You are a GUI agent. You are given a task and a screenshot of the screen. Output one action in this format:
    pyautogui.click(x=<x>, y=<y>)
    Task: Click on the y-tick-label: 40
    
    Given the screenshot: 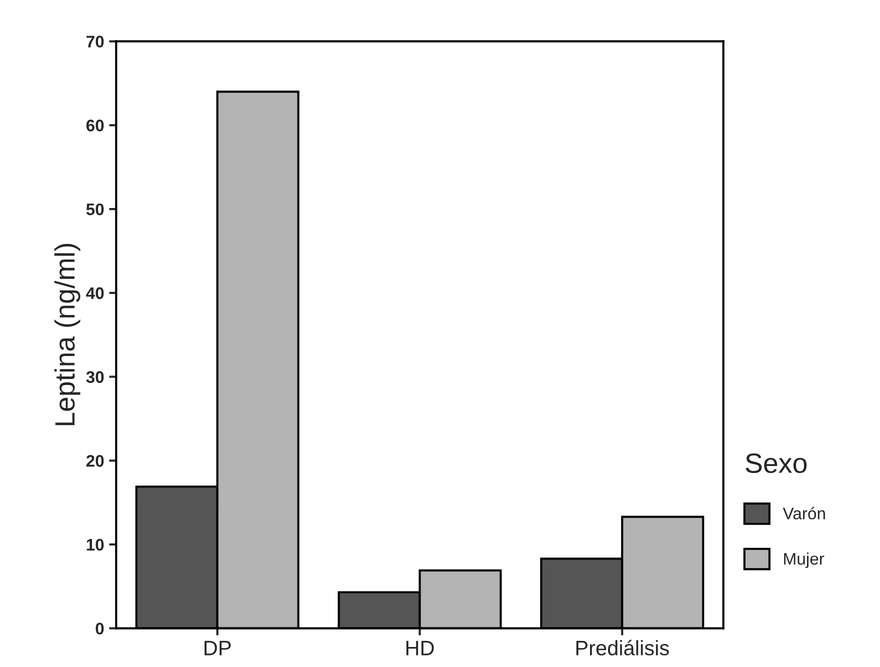 What is the action you would take?
    pyautogui.click(x=95, y=293)
    